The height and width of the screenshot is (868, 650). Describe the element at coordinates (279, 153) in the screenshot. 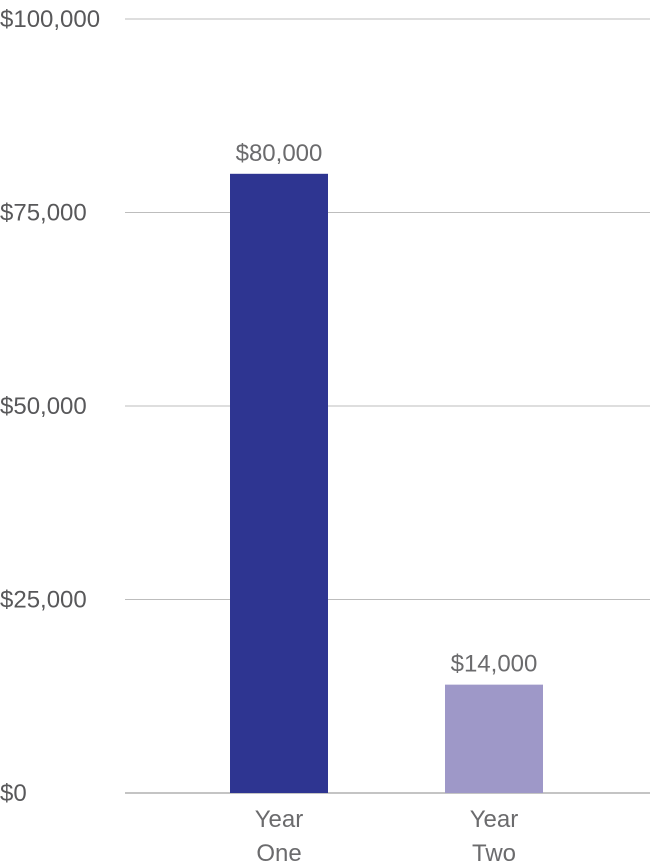

I see `data-label: $80,000` at that location.